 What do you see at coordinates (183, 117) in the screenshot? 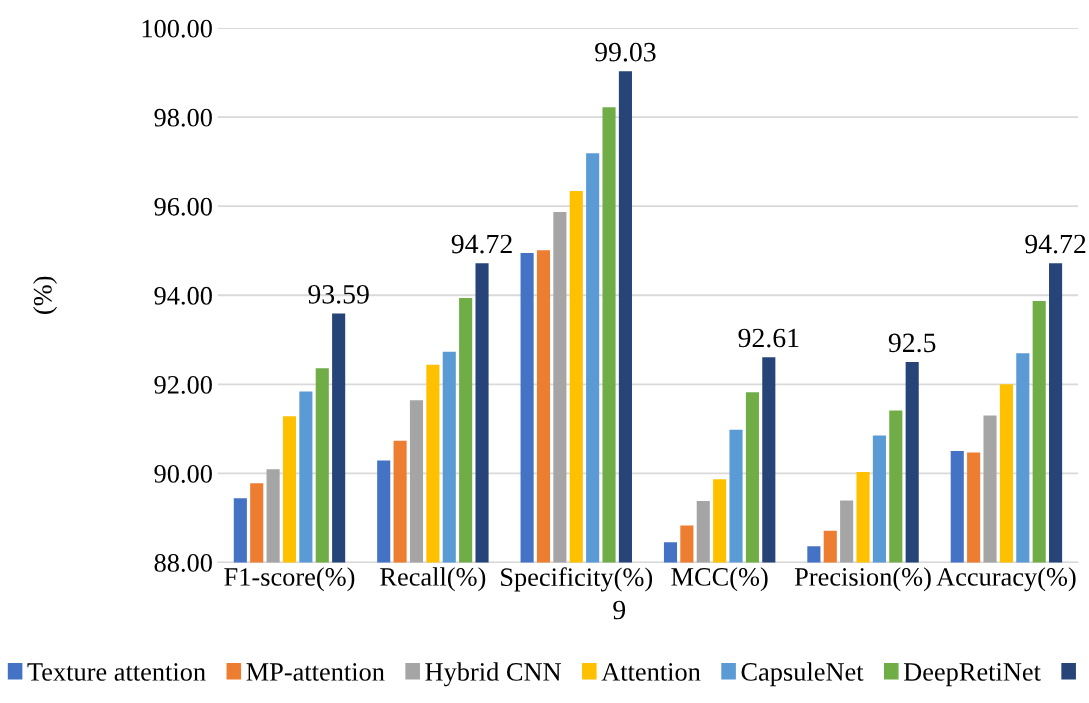
I see `y-tick-label: 98.00` at bounding box center [183, 117].